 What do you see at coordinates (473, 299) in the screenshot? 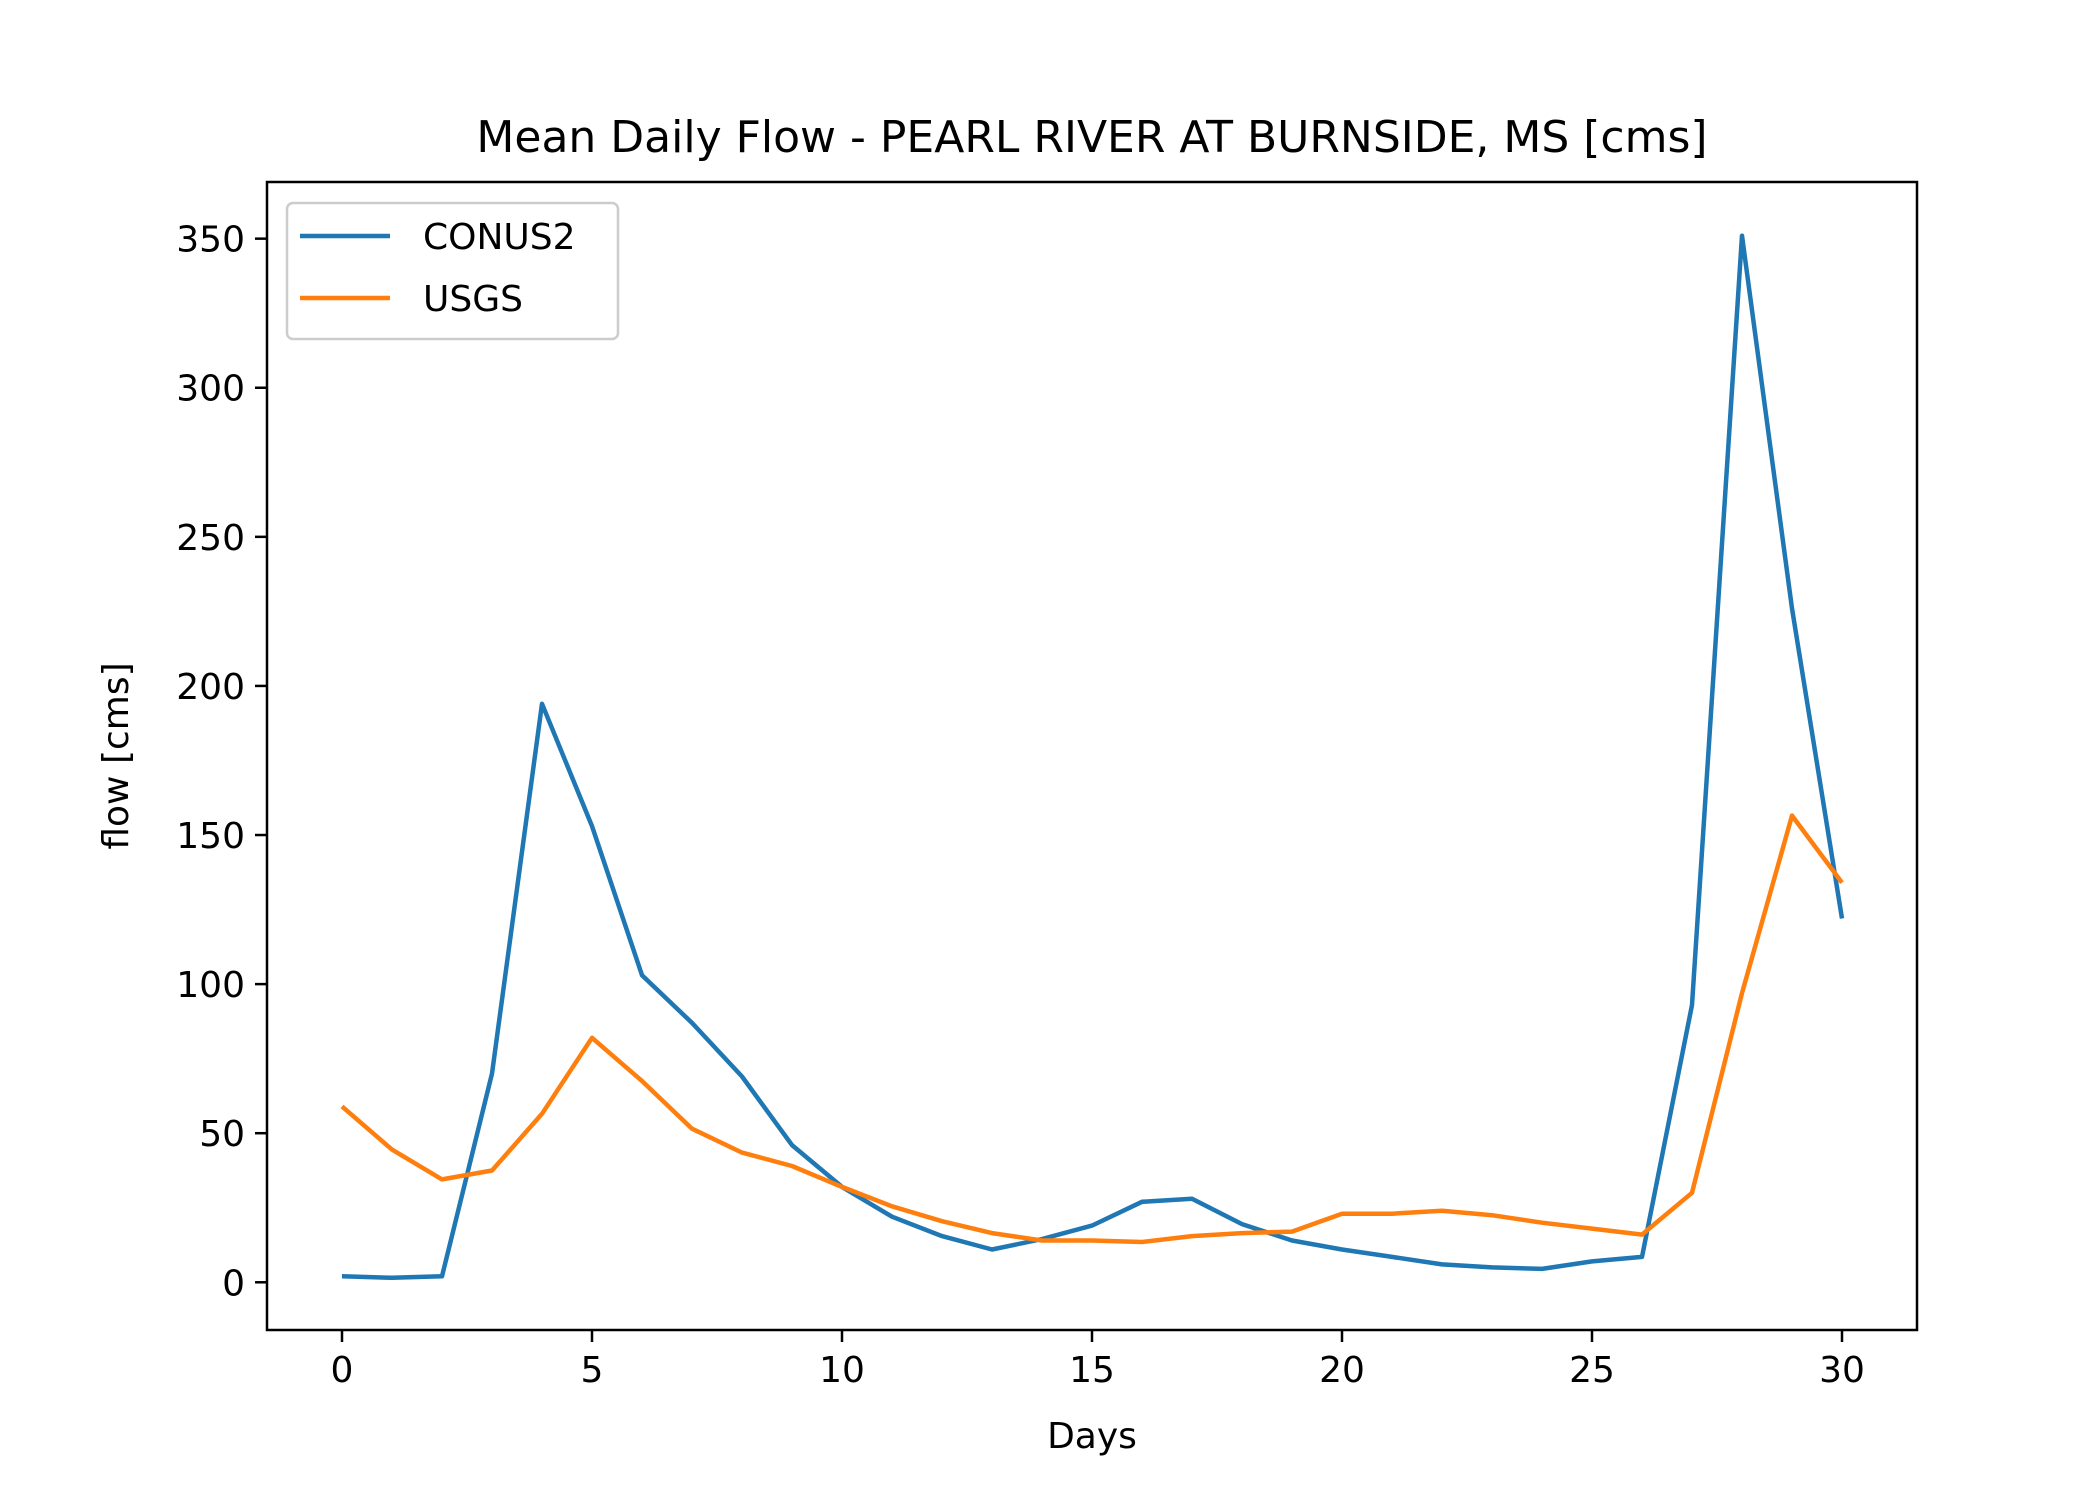
I see `legend-label-usgs: USGS` at bounding box center [473, 299].